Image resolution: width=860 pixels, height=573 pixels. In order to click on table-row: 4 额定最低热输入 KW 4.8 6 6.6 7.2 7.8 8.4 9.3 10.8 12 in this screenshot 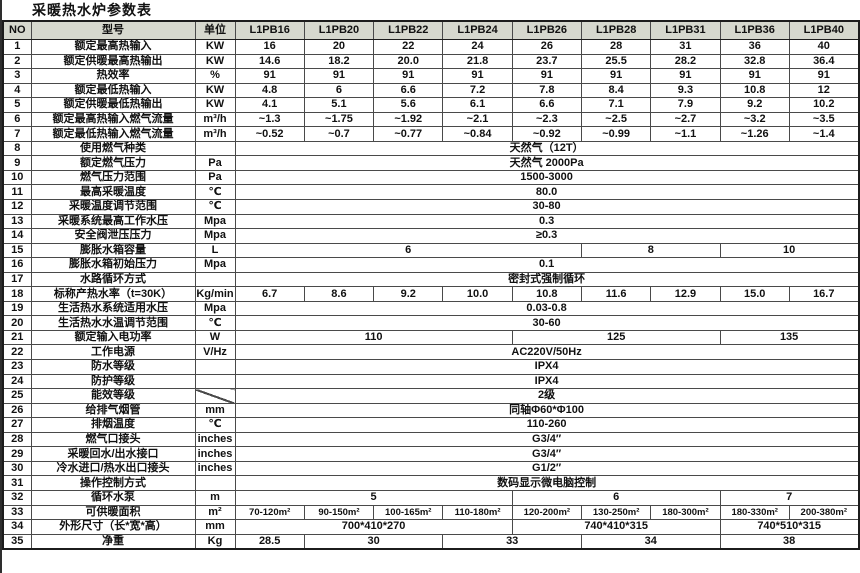, I will do `click(431, 90)`.